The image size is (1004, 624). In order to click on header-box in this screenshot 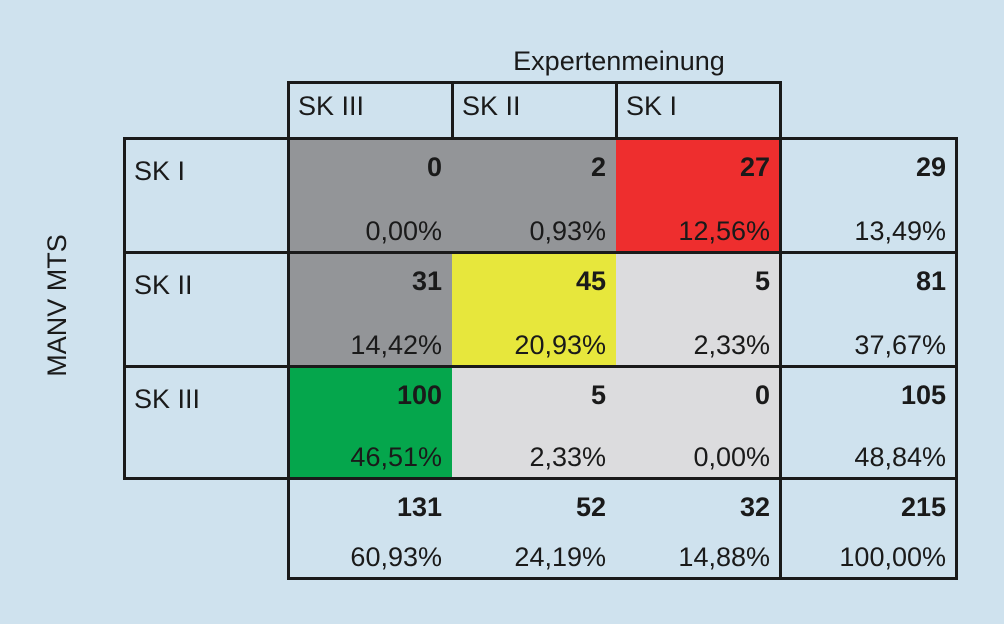, I will do `click(534, 110)`.